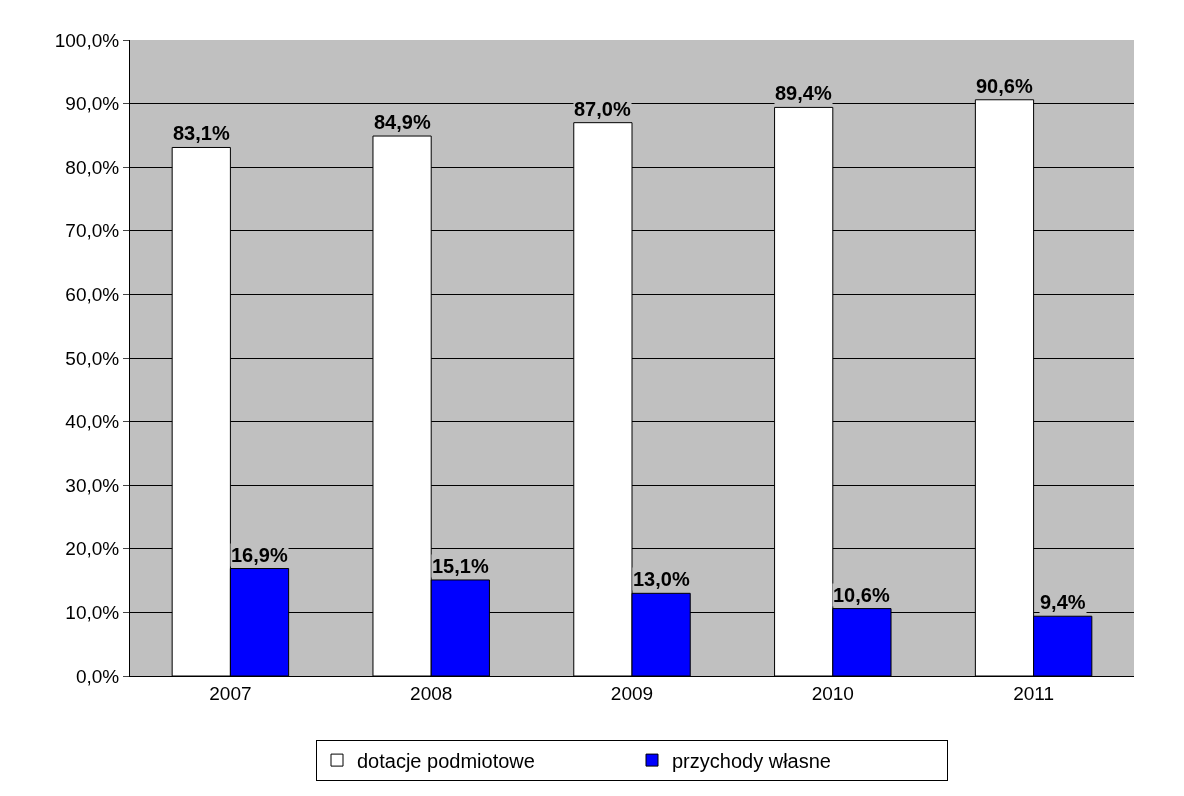  Describe the element at coordinates (1004, 86) in the screenshot. I see `data-label: 90,6%` at that location.